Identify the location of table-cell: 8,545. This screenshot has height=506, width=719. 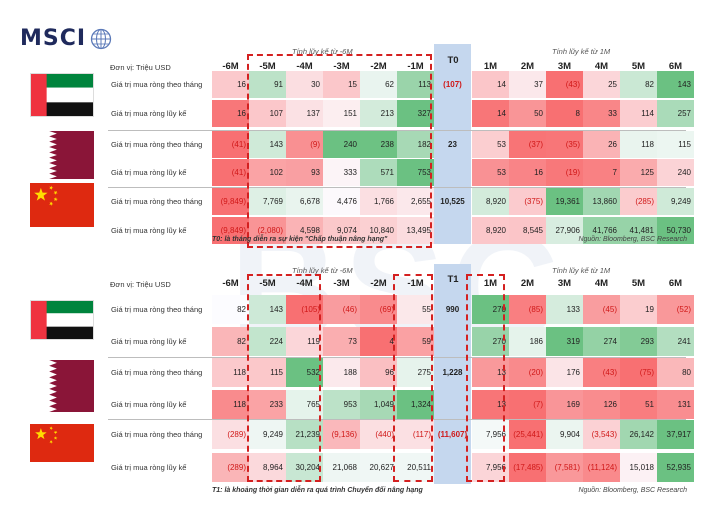
(527, 230).